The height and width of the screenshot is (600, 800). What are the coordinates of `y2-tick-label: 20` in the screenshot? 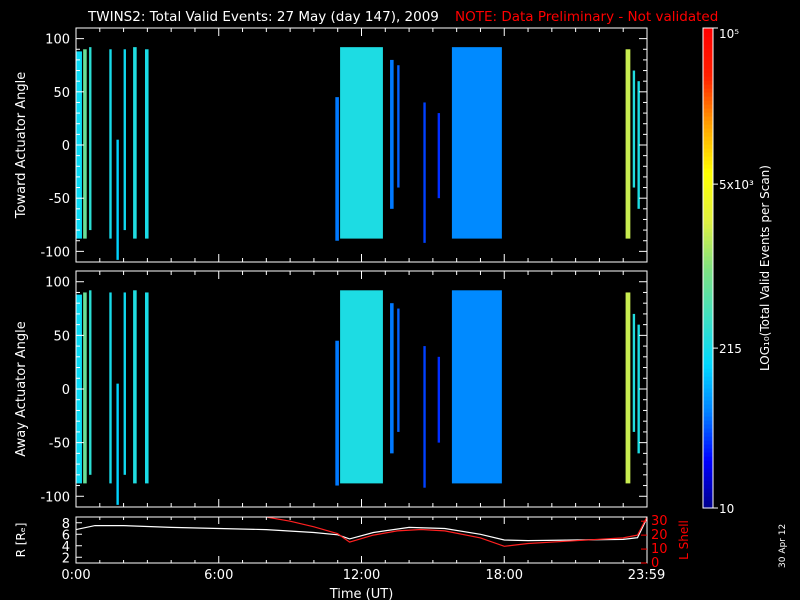 It's located at (659, 535).